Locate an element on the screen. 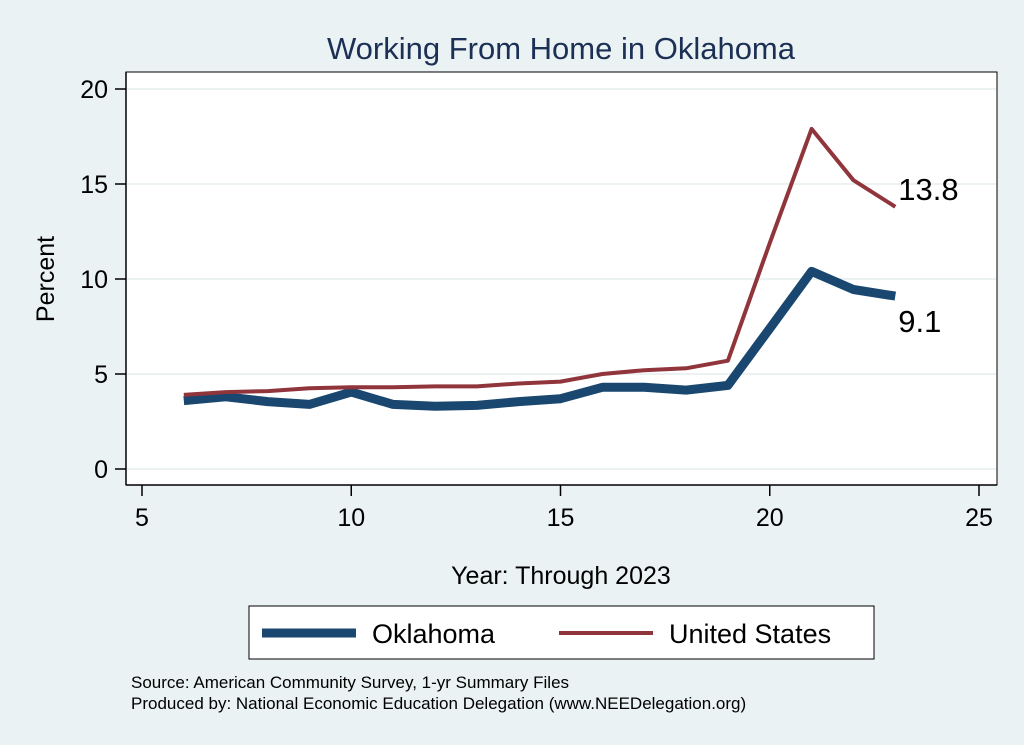  y-tick-label: 10 is located at coordinates (94, 280).